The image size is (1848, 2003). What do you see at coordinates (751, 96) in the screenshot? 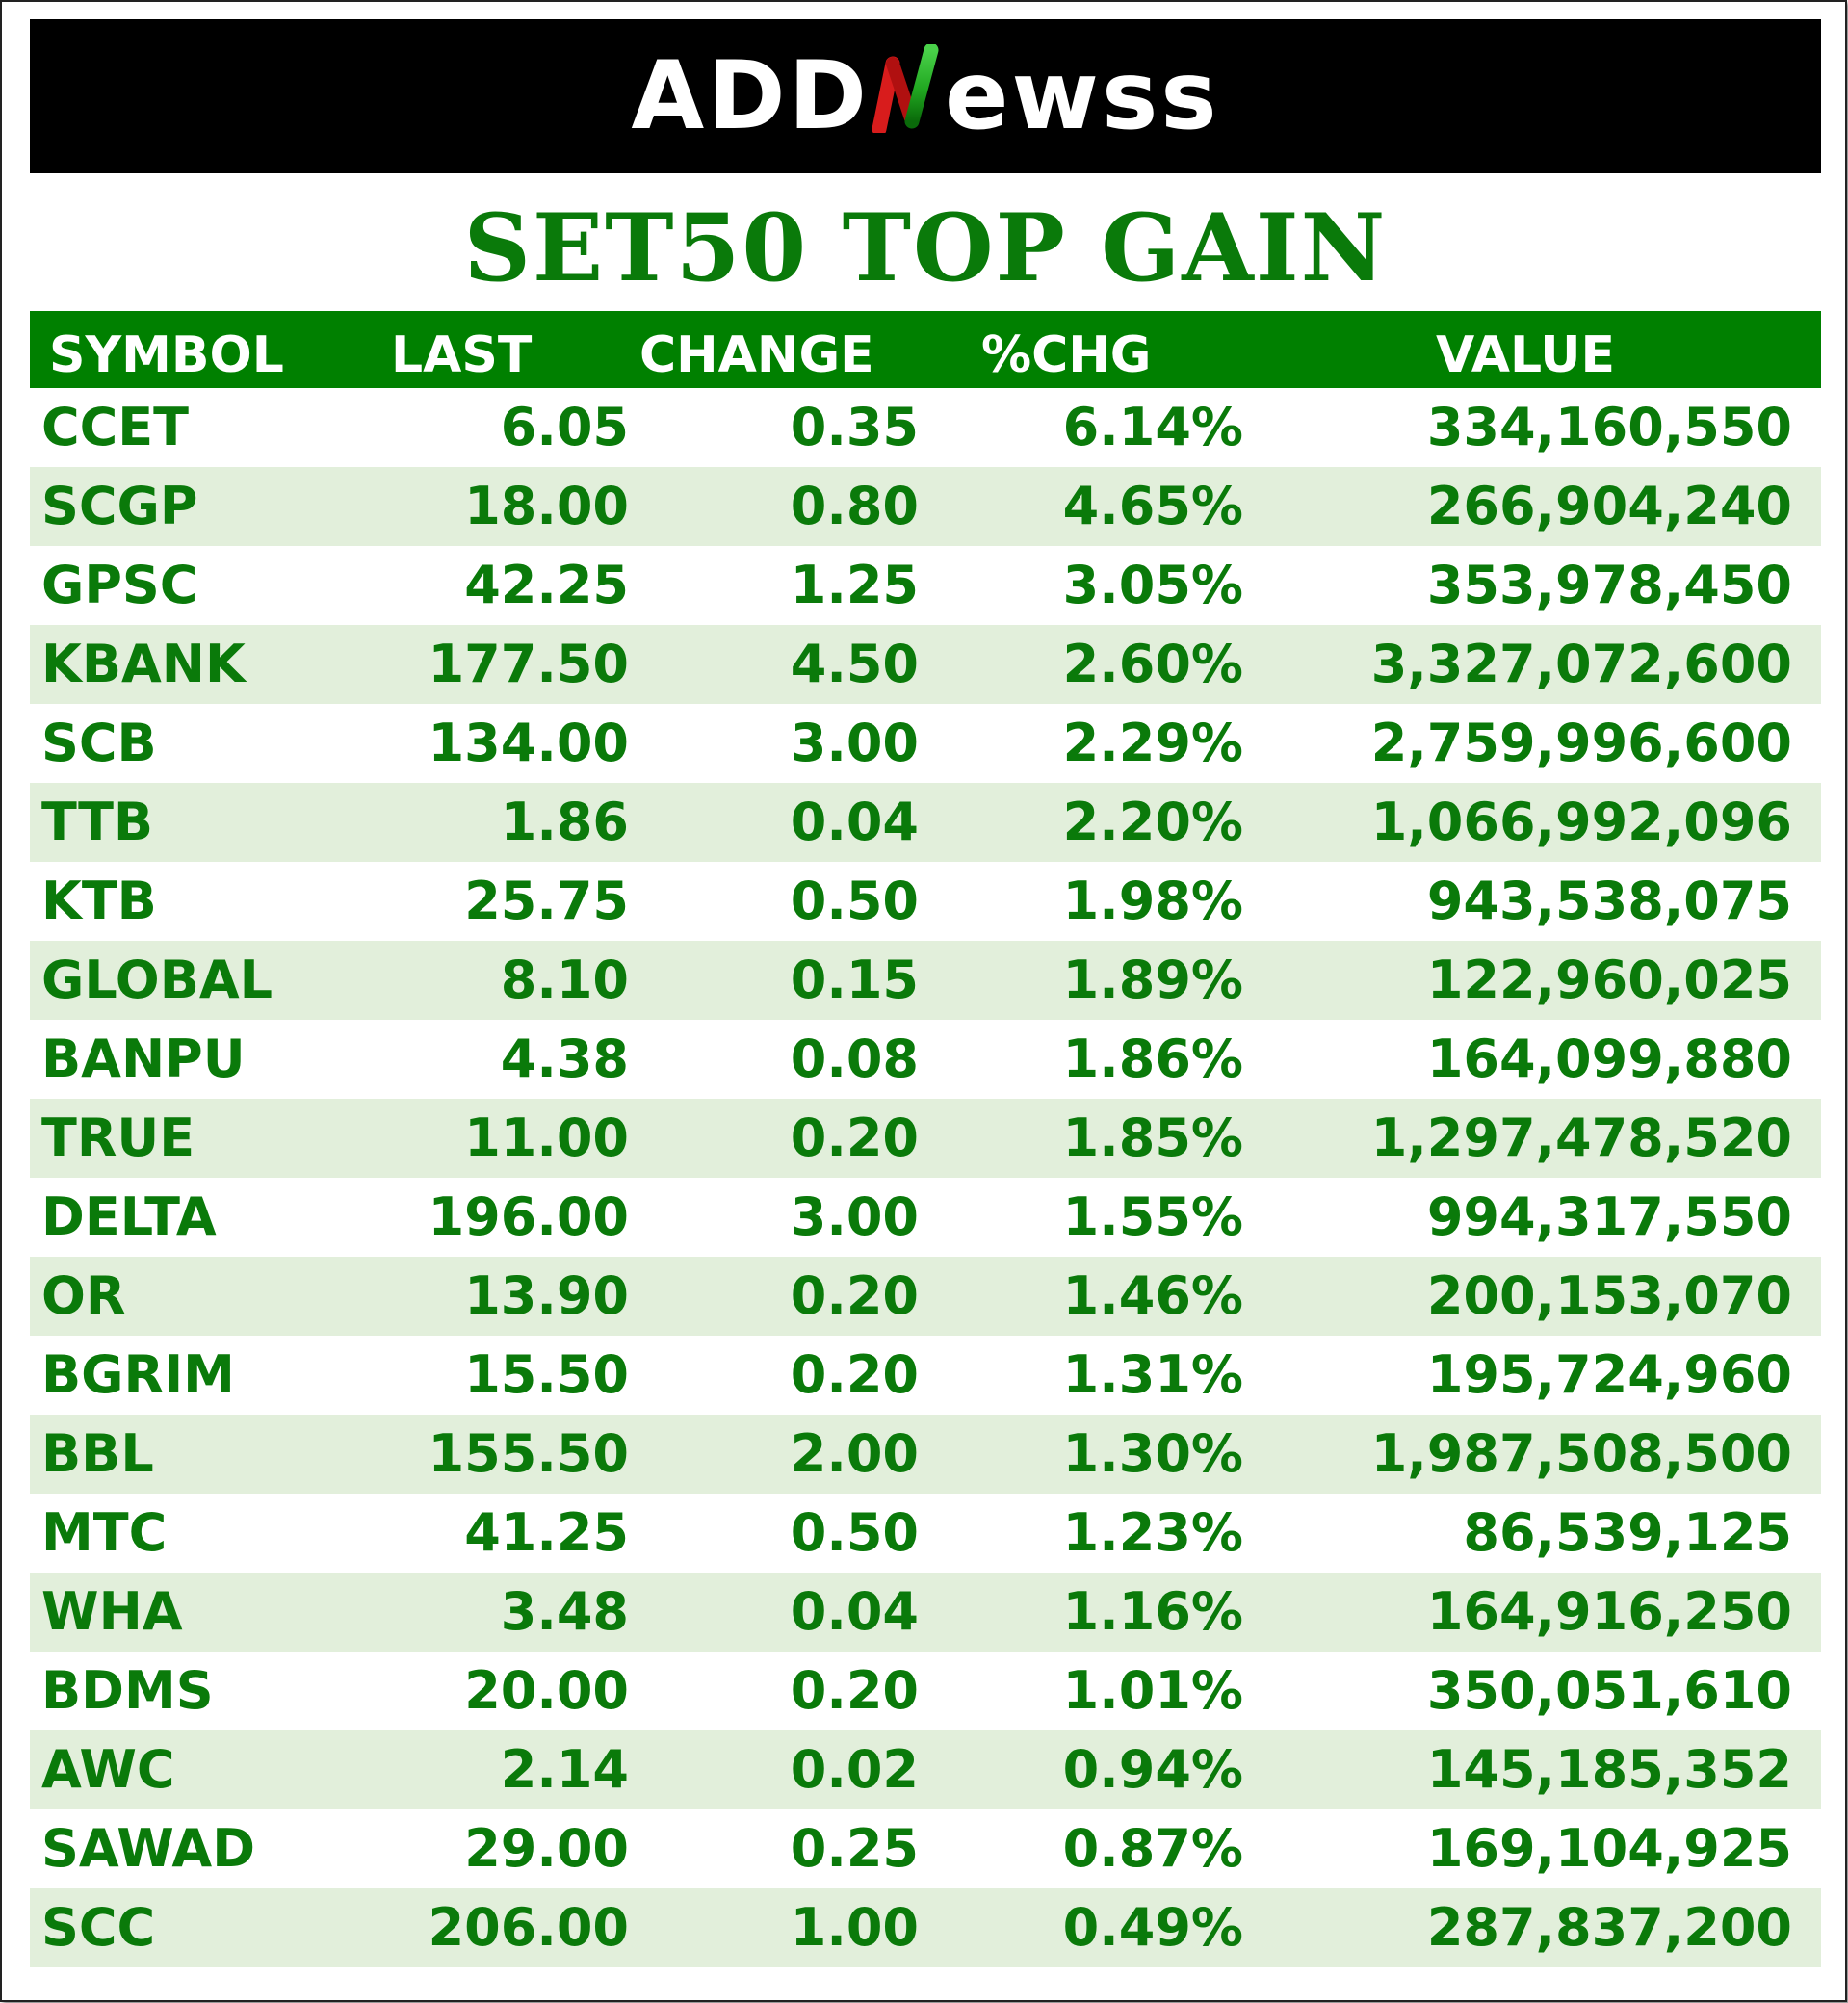
I see `brand-name-left: ADD` at bounding box center [751, 96].